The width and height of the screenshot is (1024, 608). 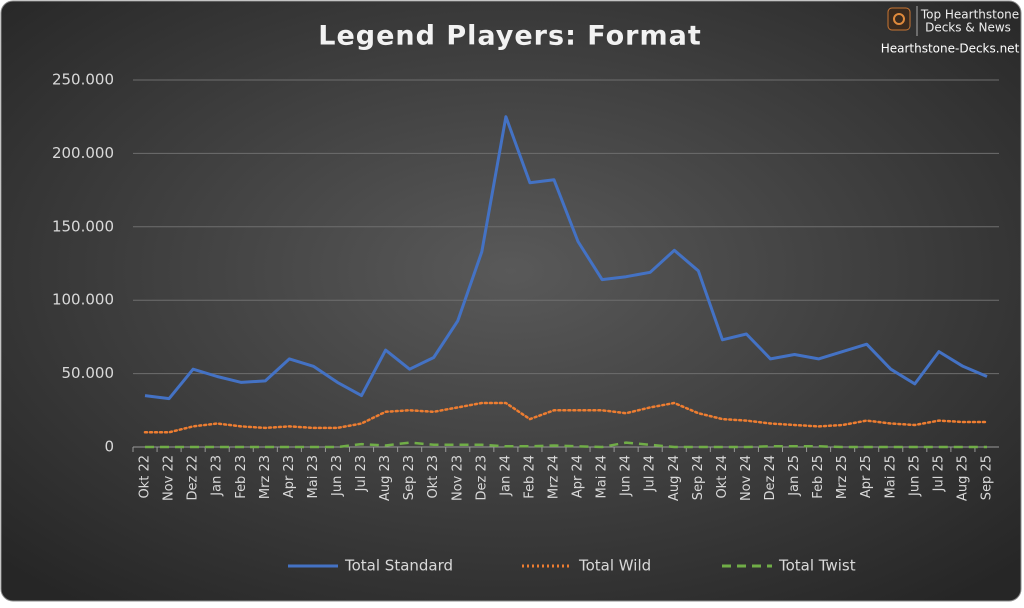 What do you see at coordinates (578, 476) in the screenshot?
I see `x-tick-label: Apr 24` at bounding box center [578, 476].